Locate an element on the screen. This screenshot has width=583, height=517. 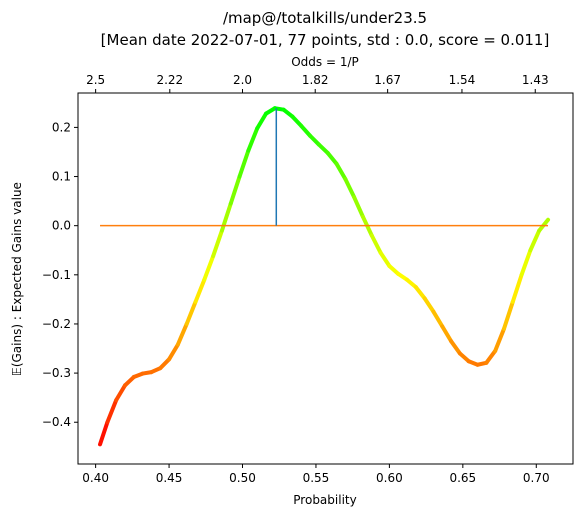
top-tick-label: 2.5 is located at coordinates (95, 80).